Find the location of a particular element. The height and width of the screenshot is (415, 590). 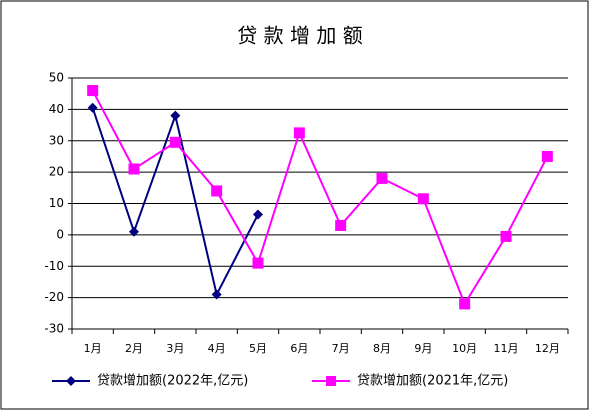

chart-title: 贷 款 增 加 额 is located at coordinates (299, 36).